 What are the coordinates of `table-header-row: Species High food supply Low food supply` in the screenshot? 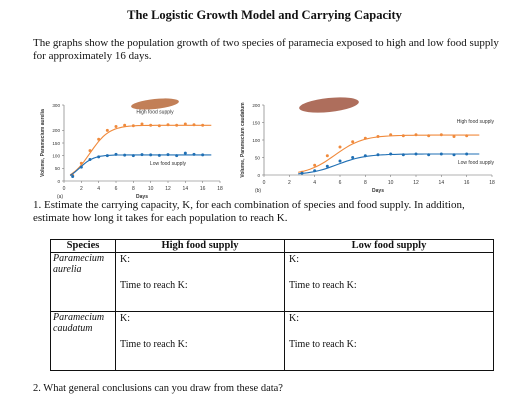 It's located at (272, 246).